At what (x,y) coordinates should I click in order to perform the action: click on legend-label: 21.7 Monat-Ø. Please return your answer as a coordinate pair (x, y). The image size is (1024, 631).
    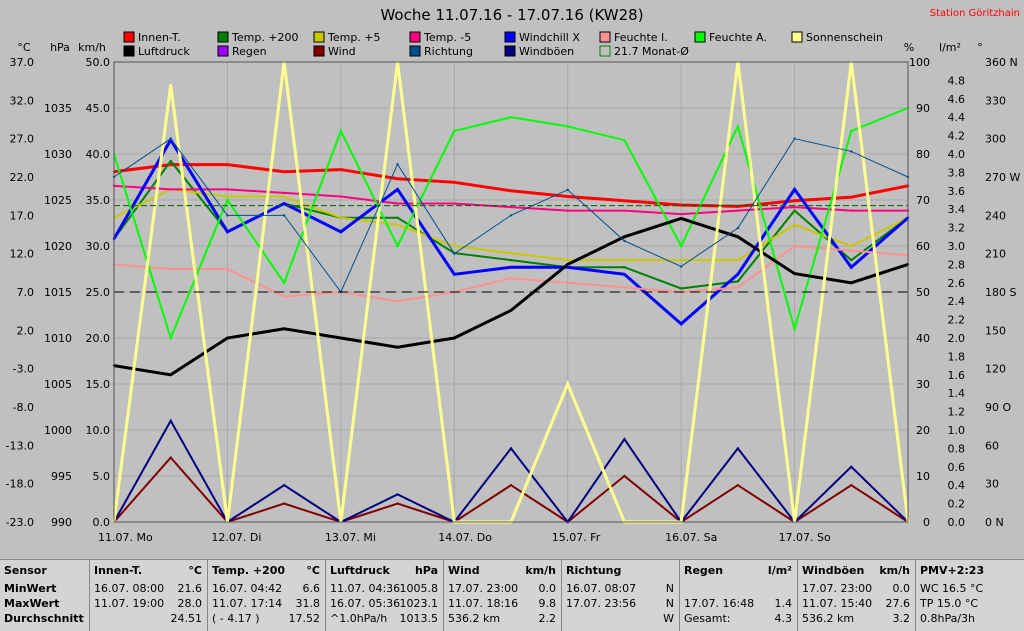
    Looking at the image, I should click on (651, 51).